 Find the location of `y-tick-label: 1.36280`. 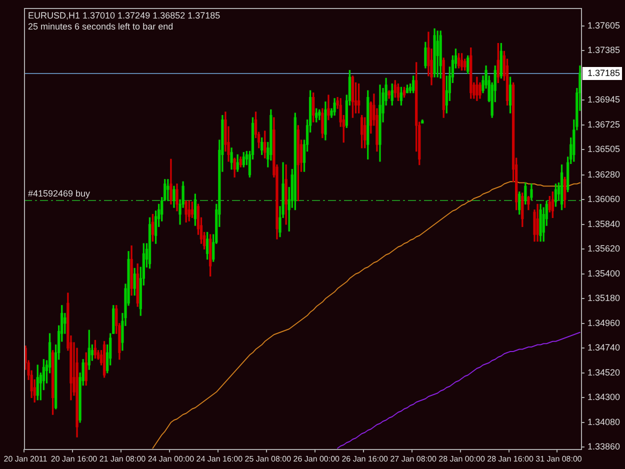

y-tick-label: 1.36280 is located at coordinates (603, 174).